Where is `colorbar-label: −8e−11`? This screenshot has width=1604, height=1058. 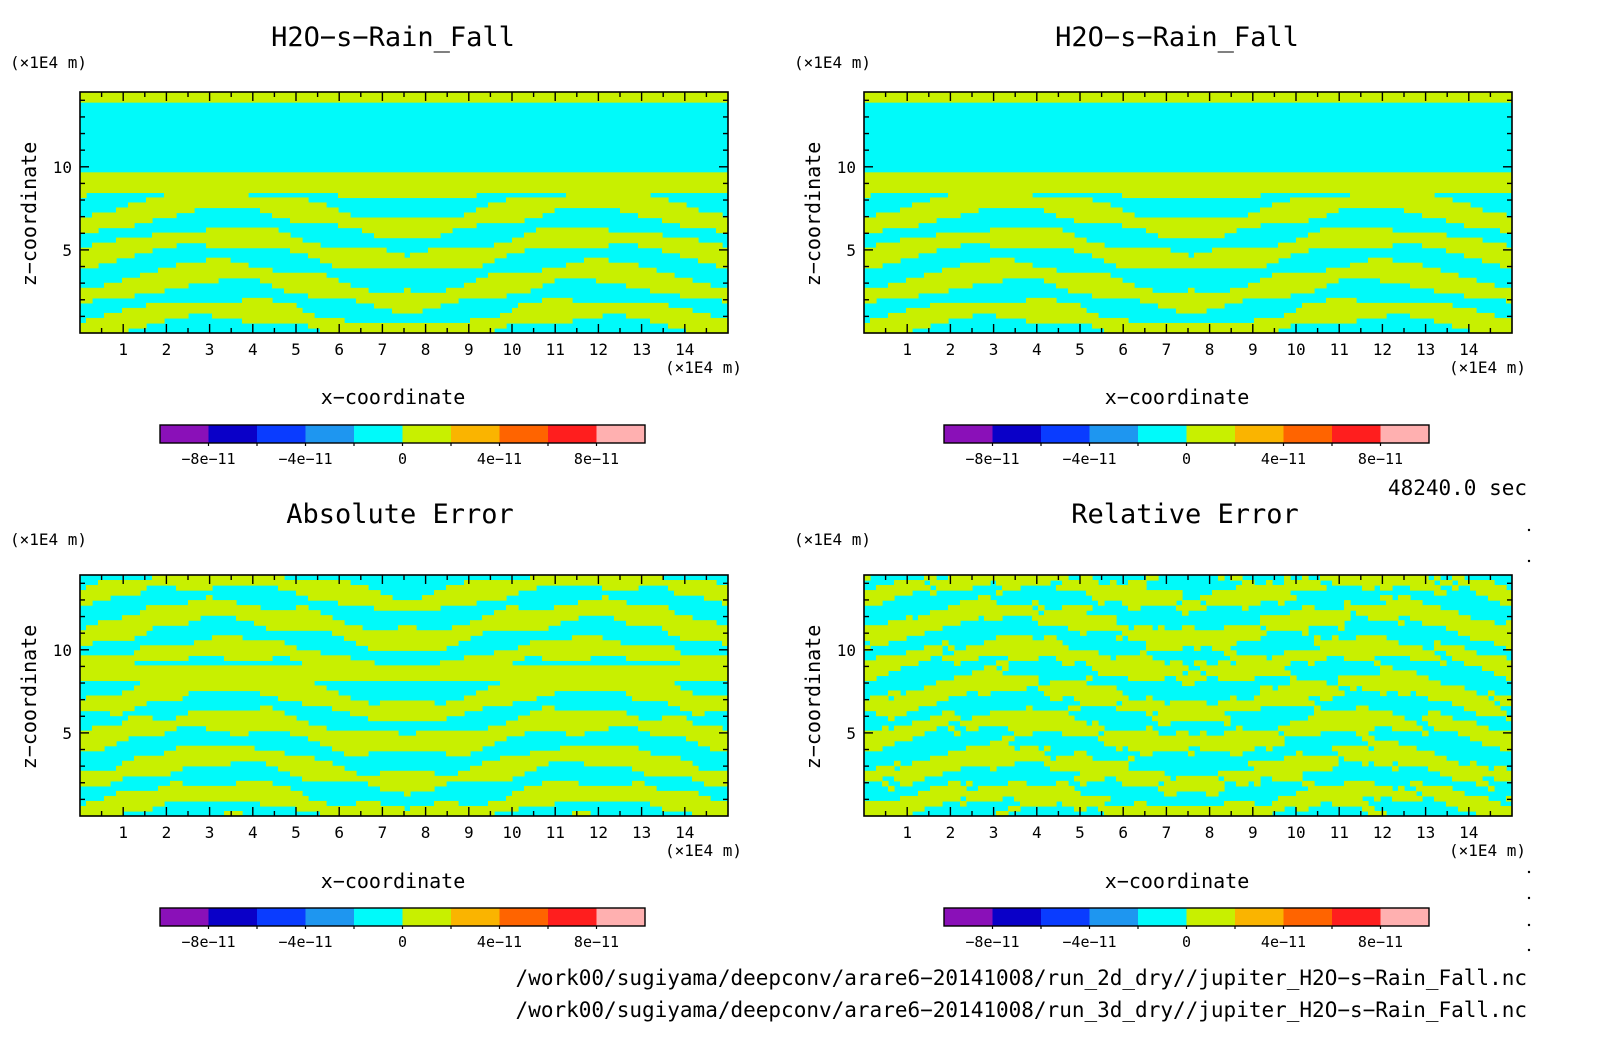
colorbar-label: −8e−11 is located at coordinates (208, 942).